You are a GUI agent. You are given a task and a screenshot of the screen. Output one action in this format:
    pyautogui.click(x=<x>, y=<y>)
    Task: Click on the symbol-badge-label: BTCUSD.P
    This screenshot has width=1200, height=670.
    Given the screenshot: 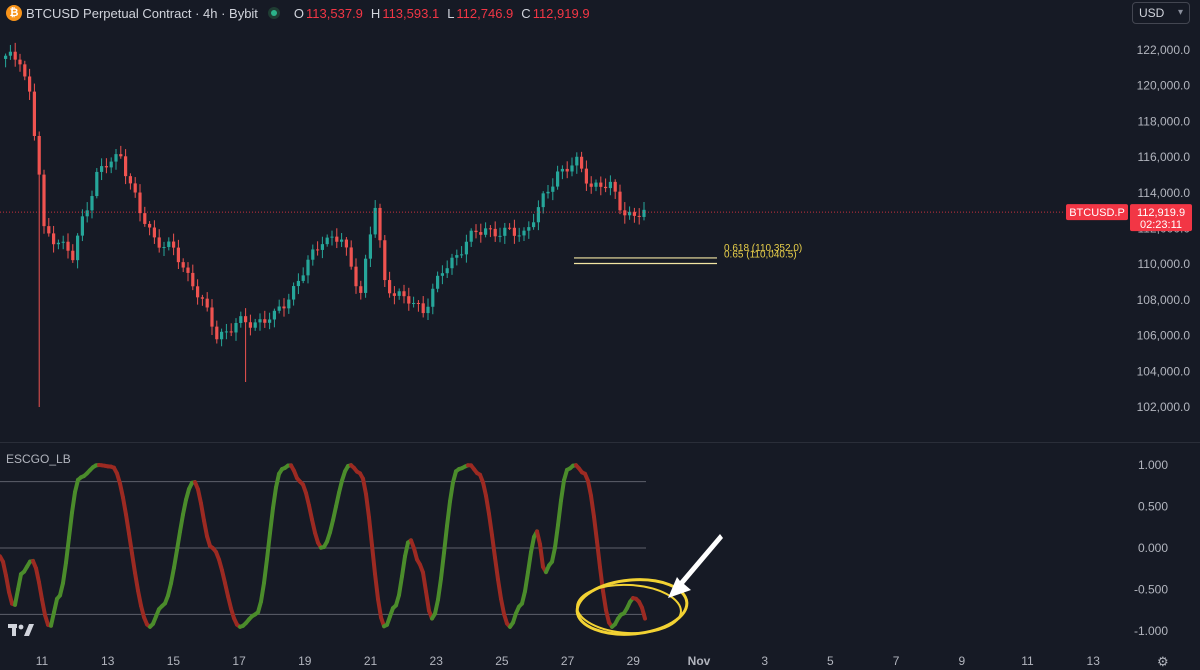 What is the action you would take?
    pyautogui.click(x=1097, y=213)
    